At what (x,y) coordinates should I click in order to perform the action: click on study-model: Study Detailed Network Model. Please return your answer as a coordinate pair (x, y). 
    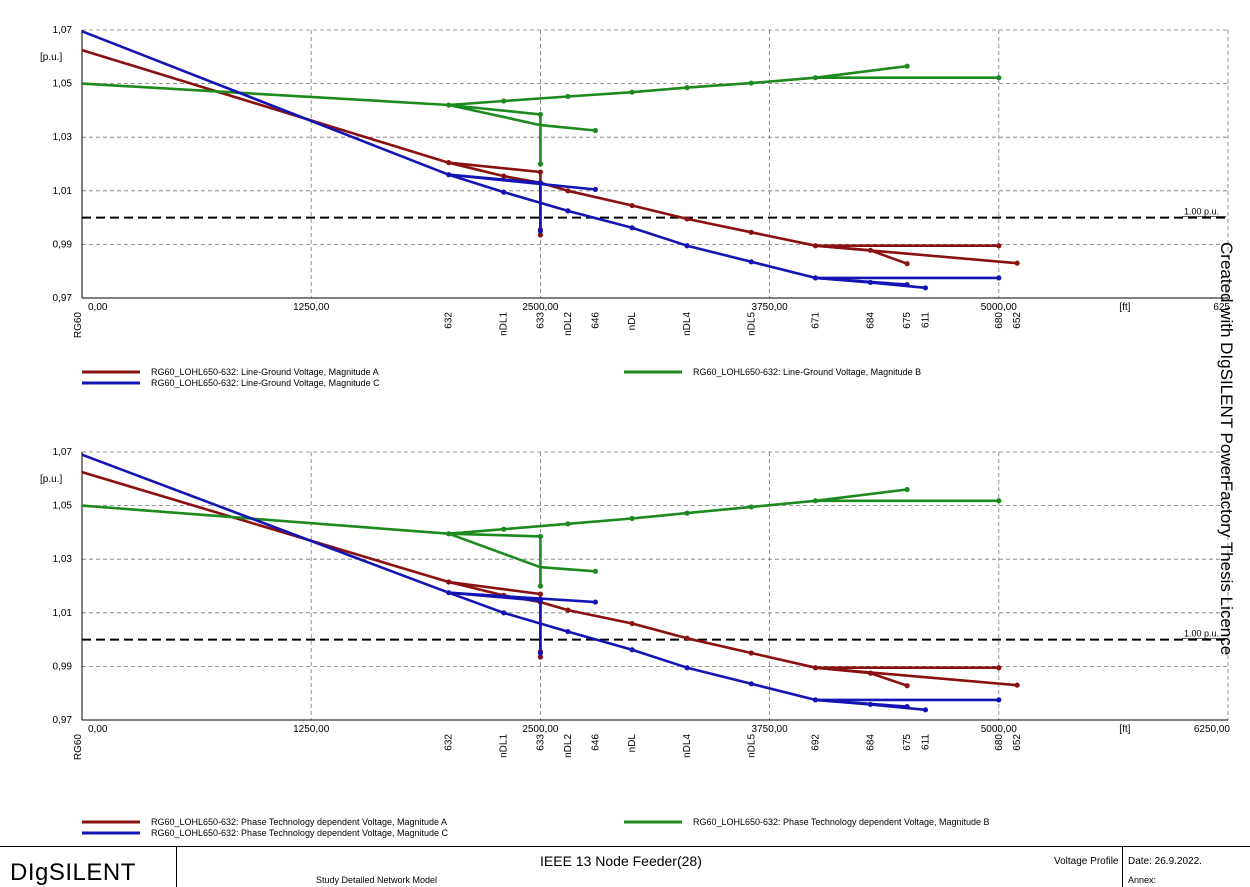
    Looking at the image, I should click on (377, 880).